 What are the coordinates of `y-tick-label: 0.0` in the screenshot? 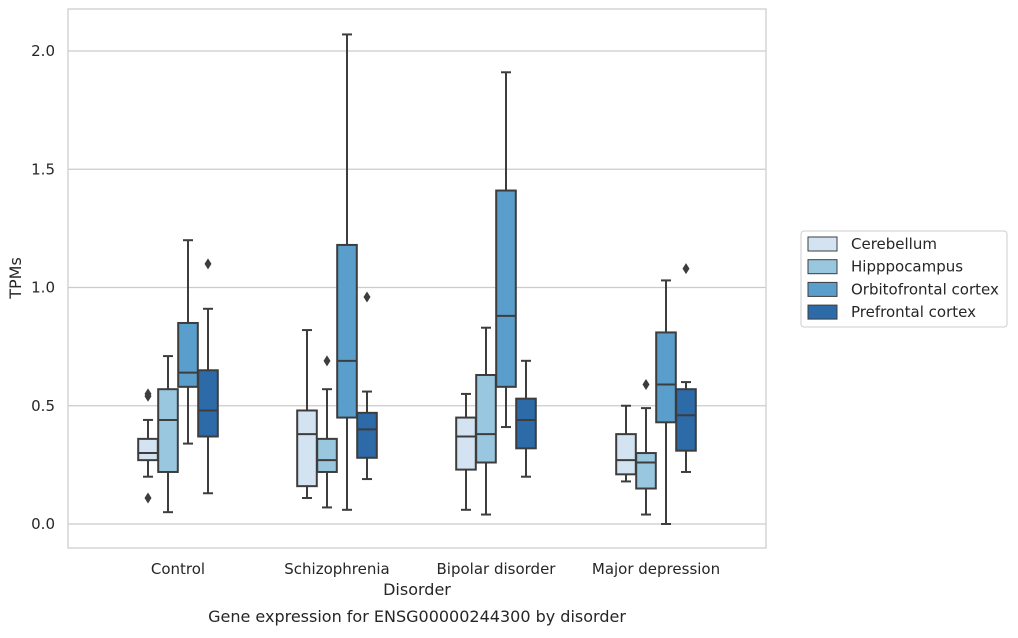 It's located at (43, 524).